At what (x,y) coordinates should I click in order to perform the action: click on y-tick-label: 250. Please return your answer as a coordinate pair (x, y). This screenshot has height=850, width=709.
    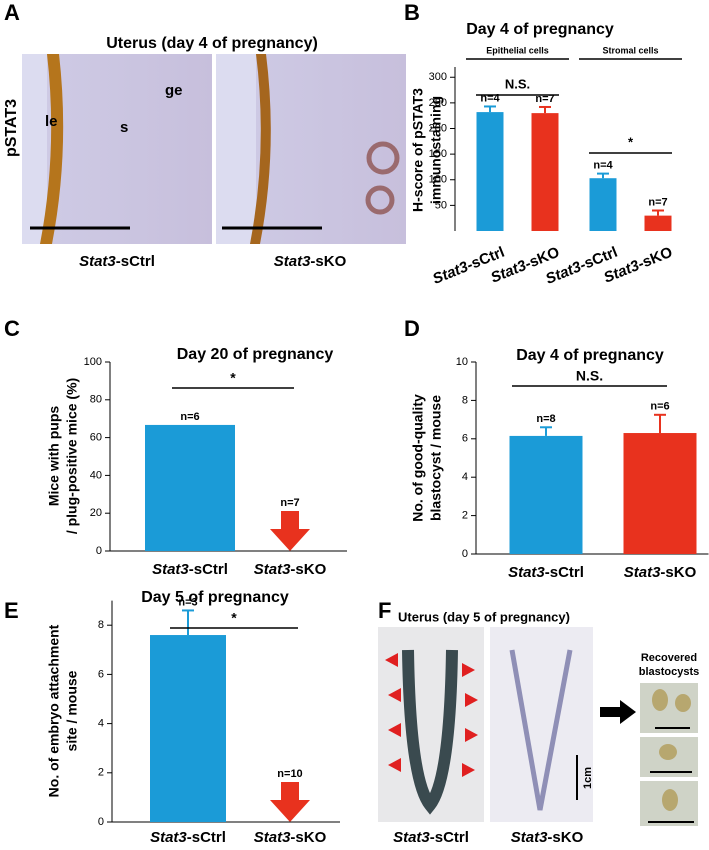
    Looking at the image, I should click on (438, 103).